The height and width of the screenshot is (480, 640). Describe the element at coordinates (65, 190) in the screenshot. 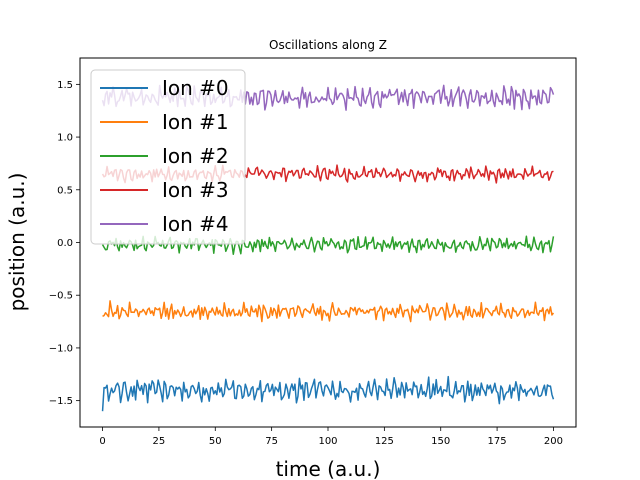

I see `y-tick-label: 0.5` at that location.